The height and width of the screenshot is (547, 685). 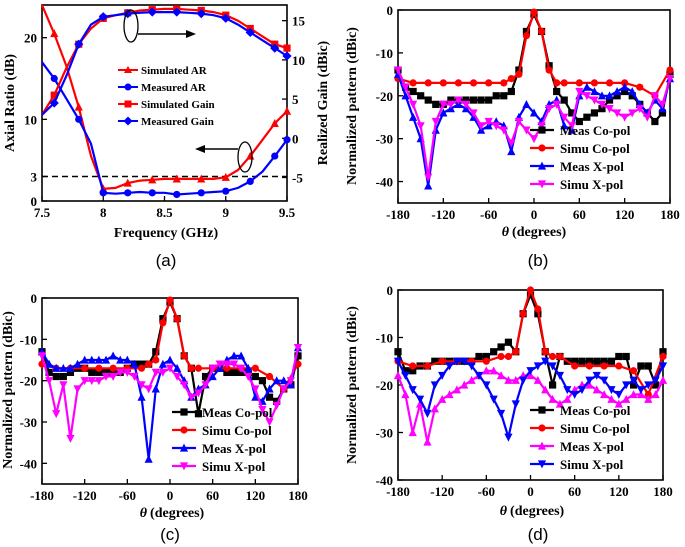 What do you see at coordinates (30, 119) in the screenshot?
I see `ytick-label-a-left: 10` at bounding box center [30, 119].